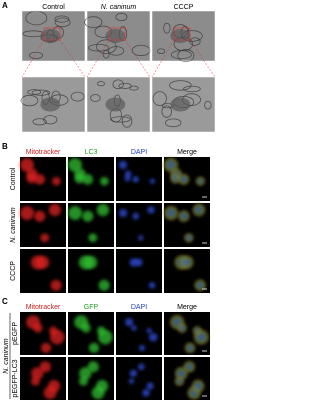 The image size is (320, 400). Describe the element at coordinates (13, 271) in the screenshot. I see `row-label: CCCP` at that location.